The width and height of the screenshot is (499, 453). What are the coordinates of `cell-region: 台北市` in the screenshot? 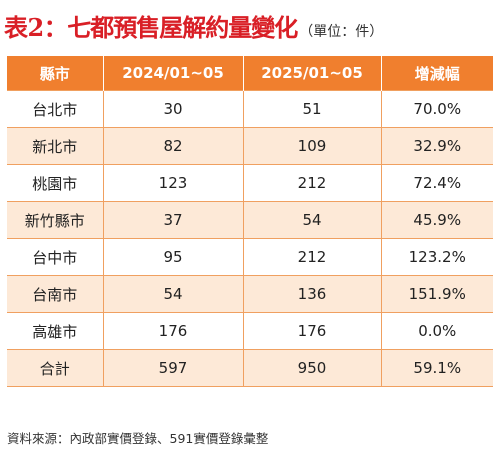 It's located at (55, 109).